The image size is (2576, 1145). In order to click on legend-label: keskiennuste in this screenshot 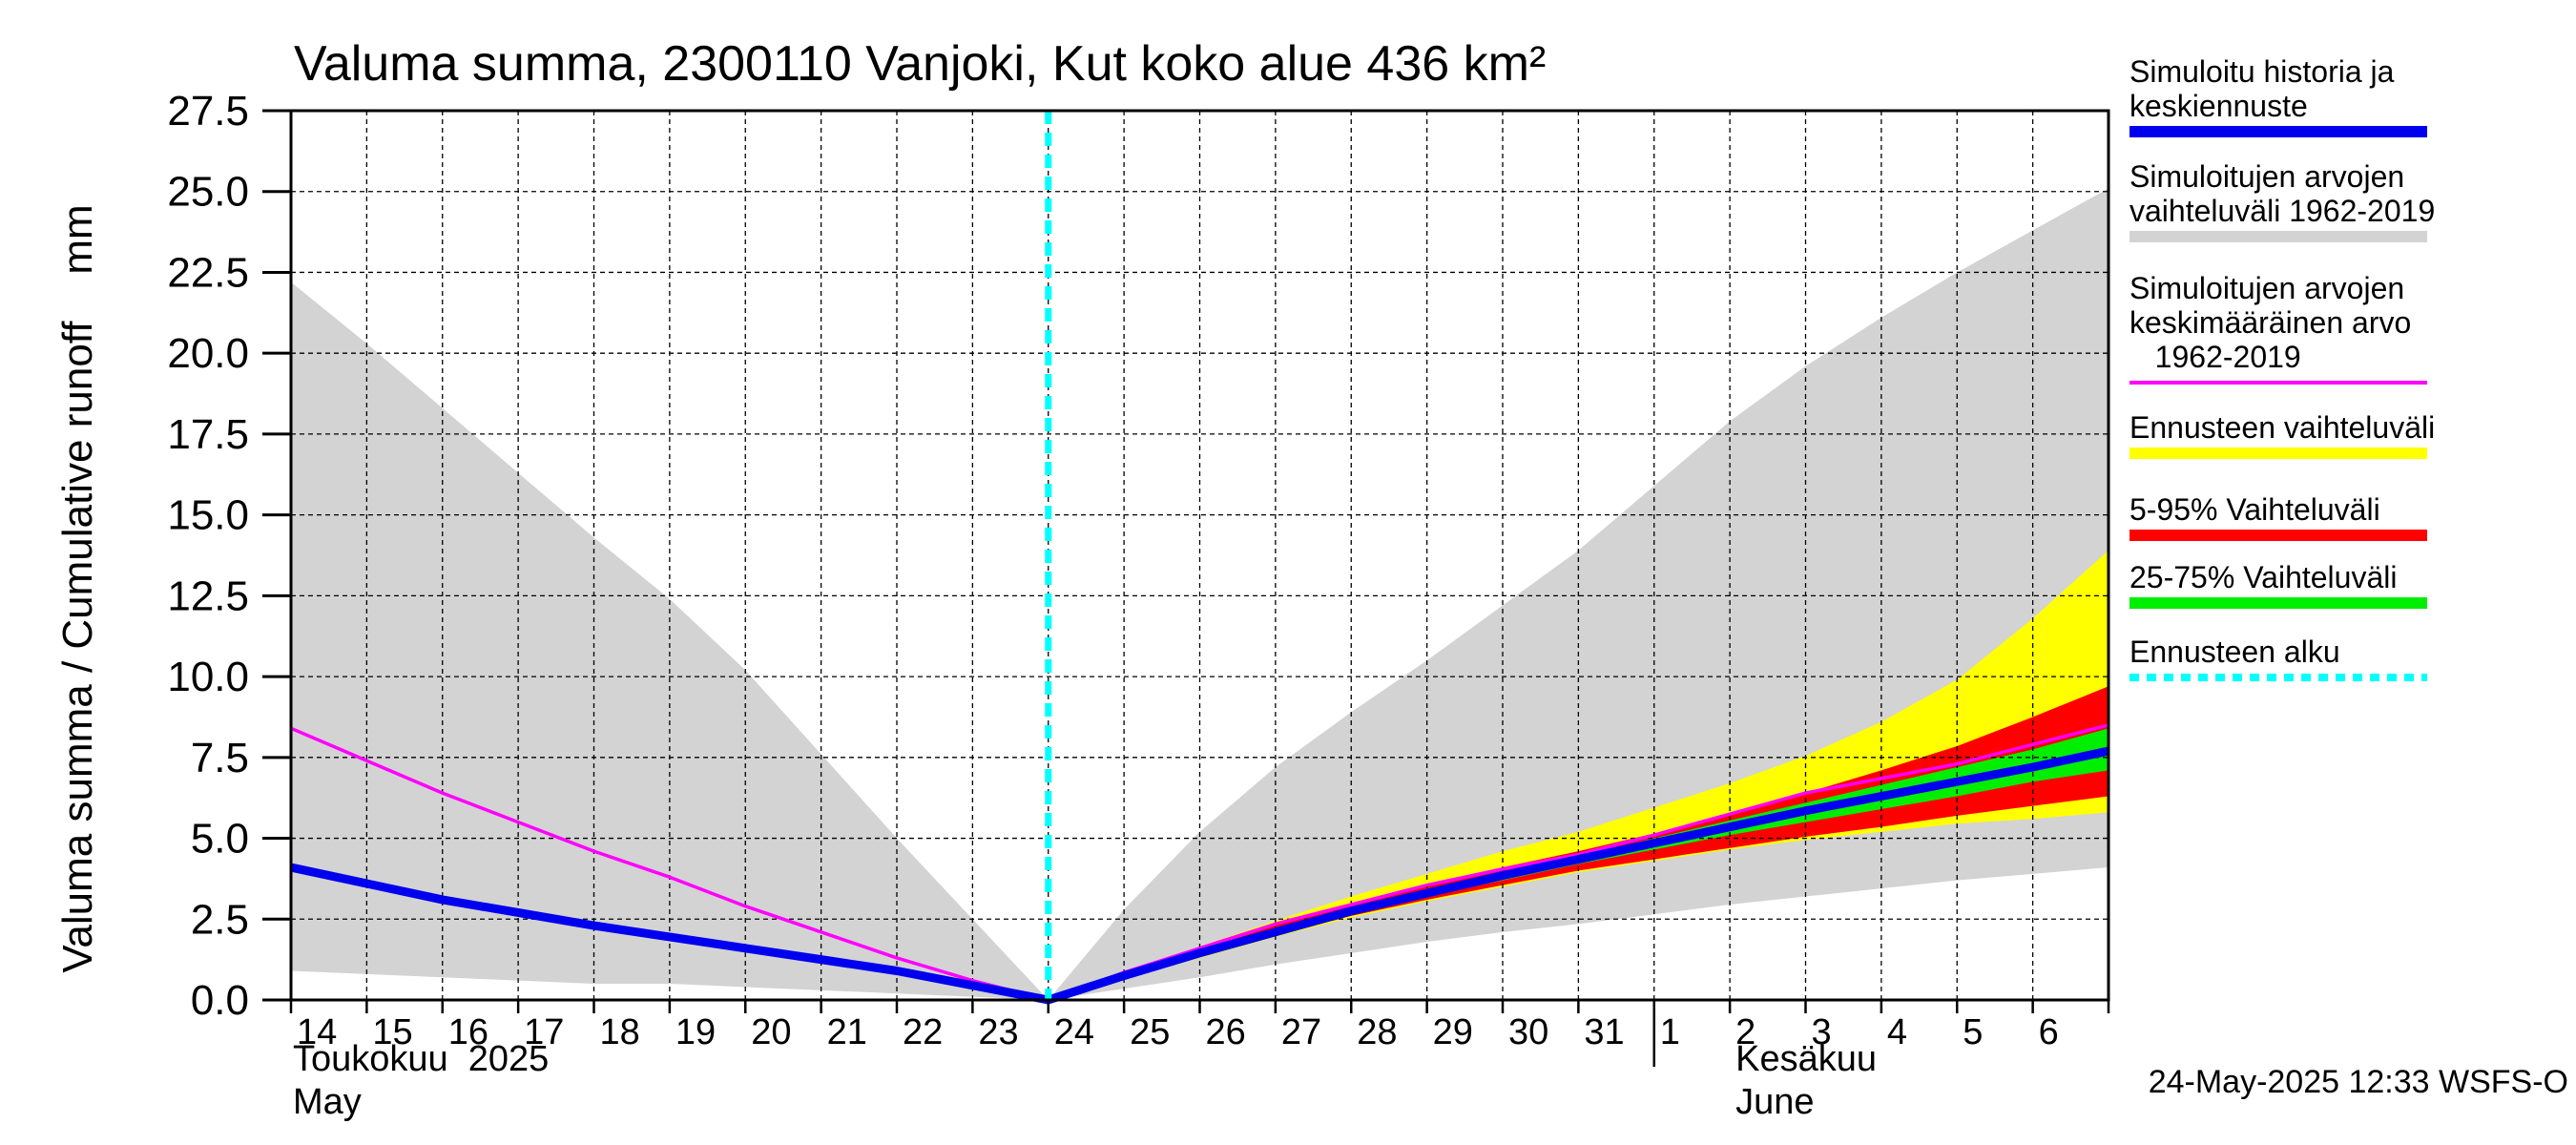, I will do `click(2218, 106)`.